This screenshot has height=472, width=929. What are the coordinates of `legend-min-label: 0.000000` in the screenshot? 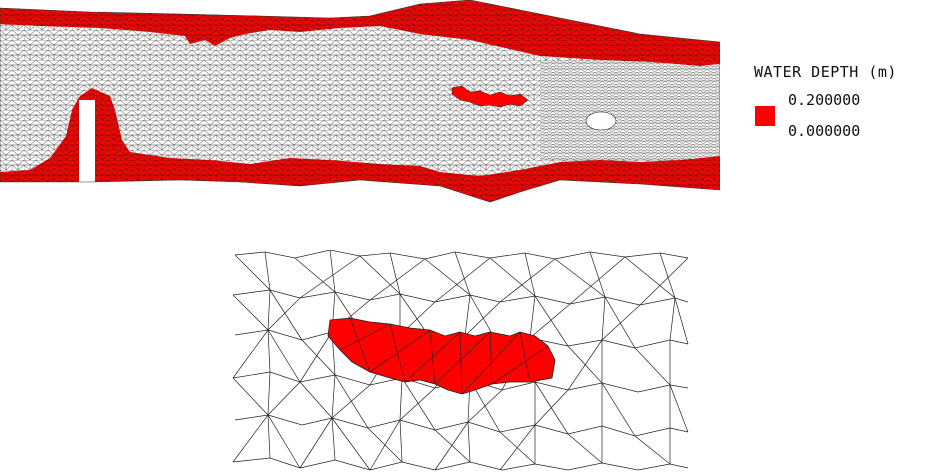 It's located at (824, 131).